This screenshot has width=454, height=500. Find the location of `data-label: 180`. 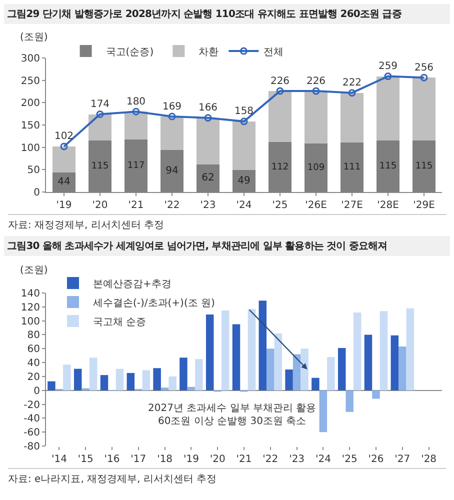

data-label: 180 is located at coordinates (136, 102).